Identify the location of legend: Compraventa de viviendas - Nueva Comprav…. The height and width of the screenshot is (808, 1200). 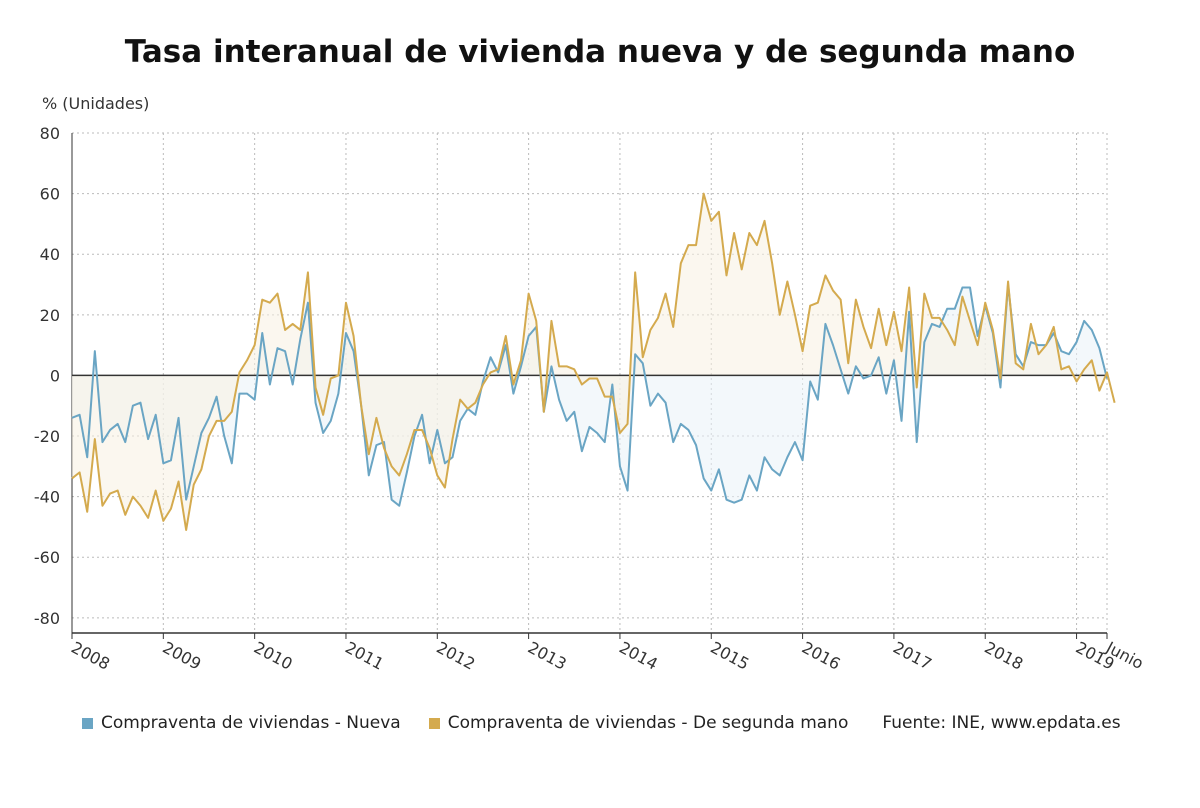
(612, 723).